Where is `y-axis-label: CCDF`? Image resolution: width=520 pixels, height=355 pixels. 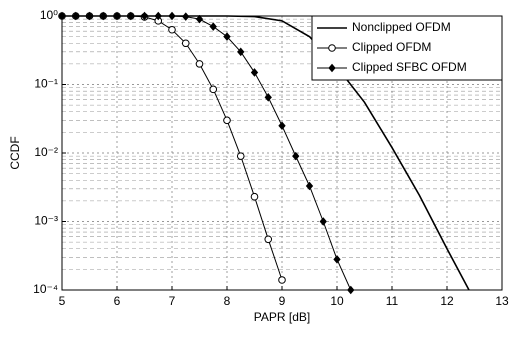 y-axis-label: CCDF is located at coordinates (15, 152).